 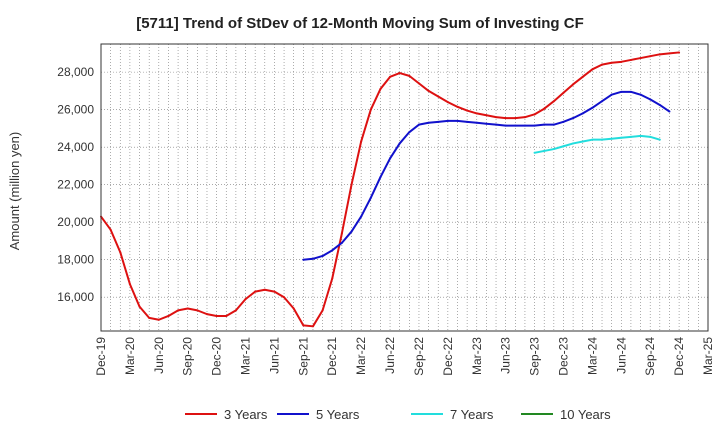 I want to click on x-tick-label: Sep-23, so click(x=535, y=356).